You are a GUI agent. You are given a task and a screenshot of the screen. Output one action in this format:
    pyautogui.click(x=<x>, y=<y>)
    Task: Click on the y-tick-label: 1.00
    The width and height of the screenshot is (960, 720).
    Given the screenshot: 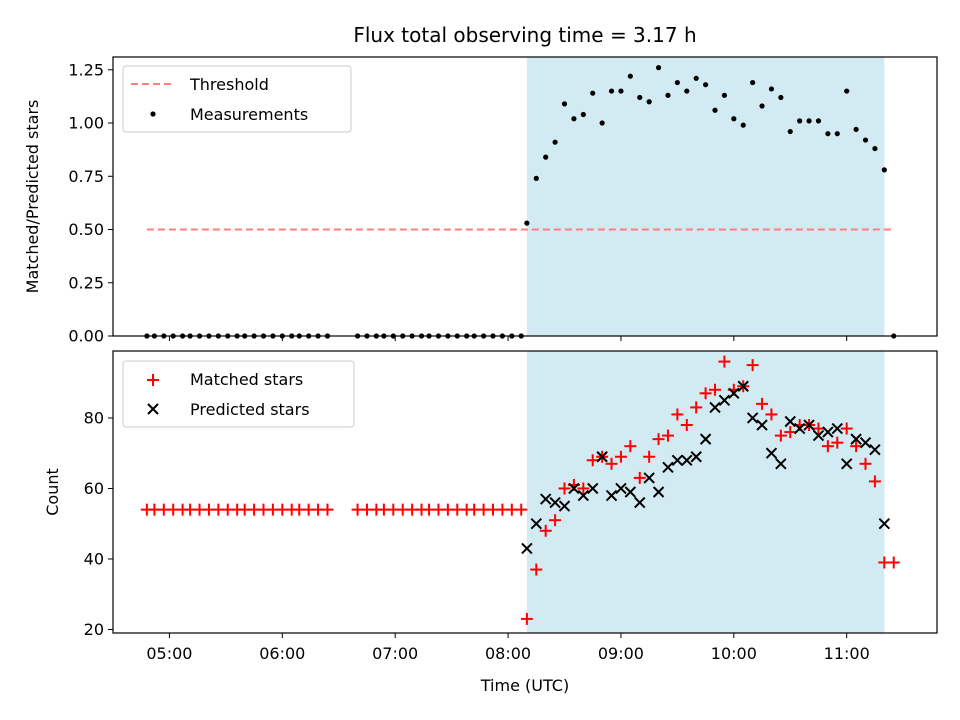 What is the action you would take?
    pyautogui.click(x=86, y=123)
    